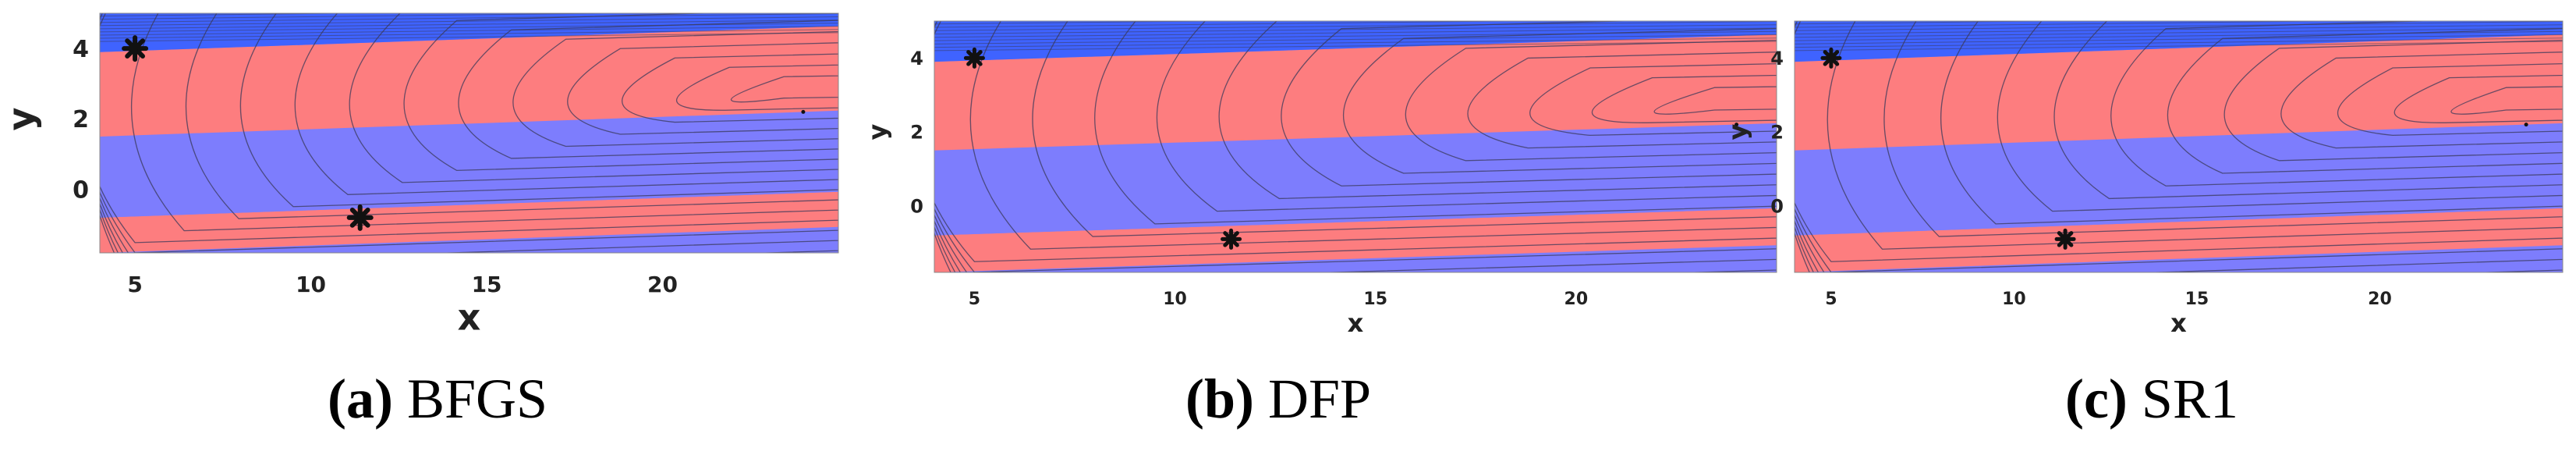 This screenshot has height=455, width=2576. I want to click on caption-b: (b) DFP, so click(1278, 399).